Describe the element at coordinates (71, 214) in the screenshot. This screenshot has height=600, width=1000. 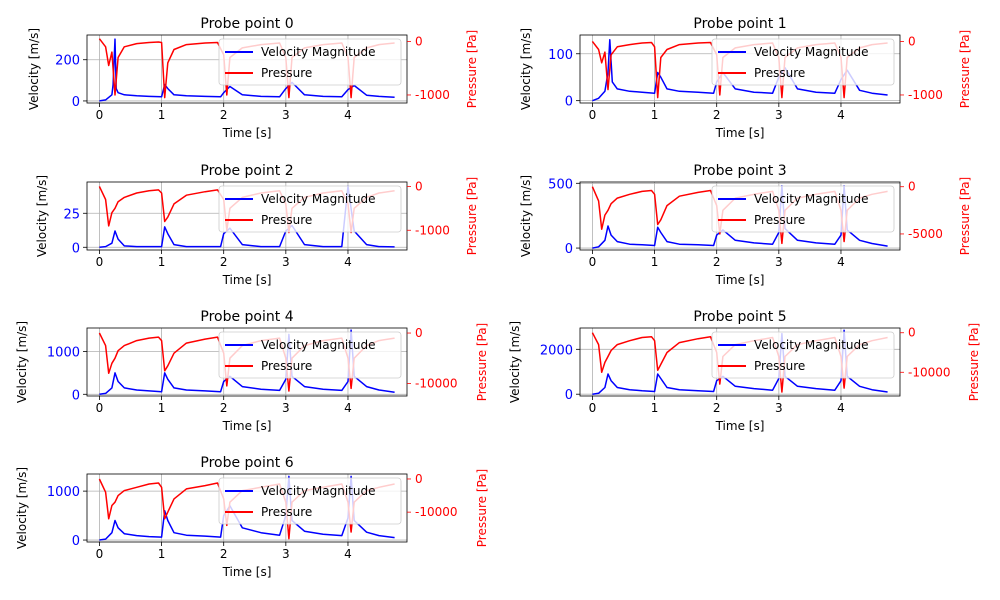
I see `y-left-tick-label: 25` at that location.